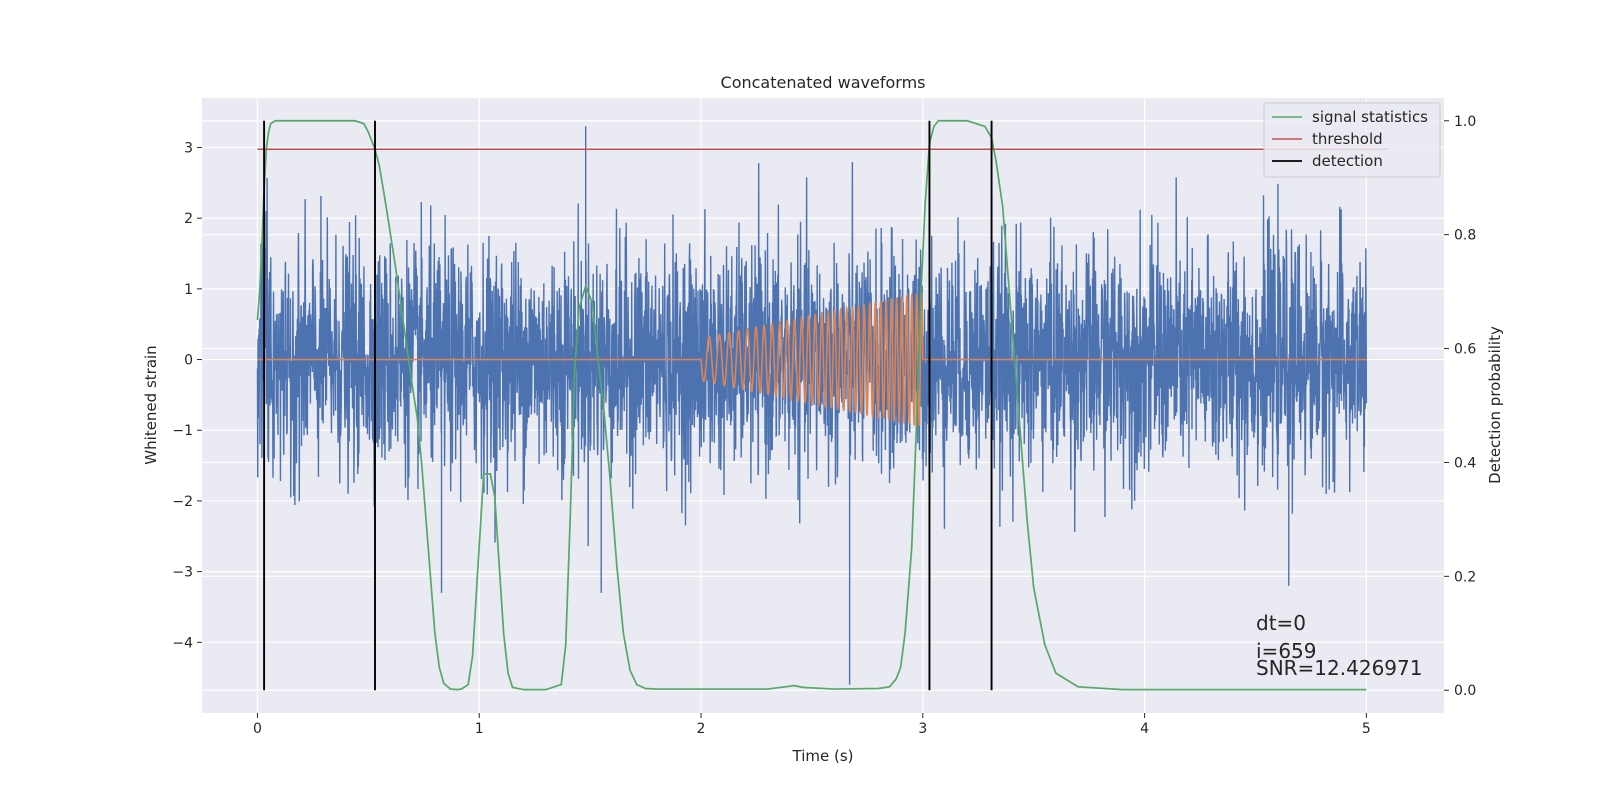 The height and width of the screenshot is (800, 1600). Describe the element at coordinates (701, 729) in the screenshot. I see `x-tick-label: 2` at that location.